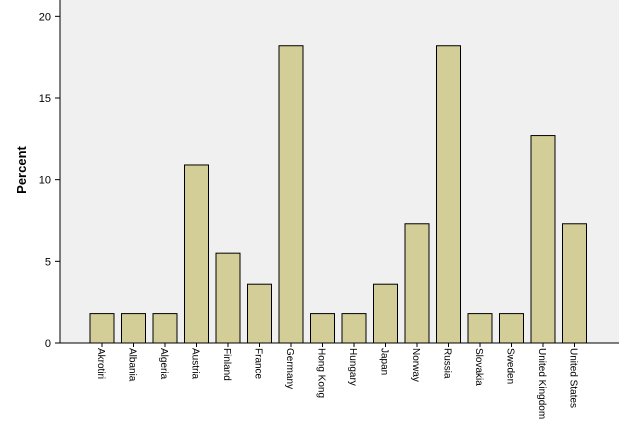 Image resolution: width=625 pixels, height=428 pixels. I want to click on x-tick-label: Hong Kong, so click(321, 373).